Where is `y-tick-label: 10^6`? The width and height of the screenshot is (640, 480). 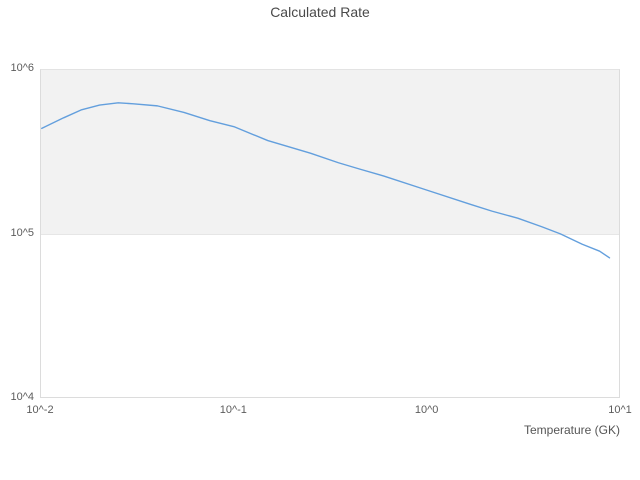 y-tick-label: 10^6 is located at coordinates (22, 68).